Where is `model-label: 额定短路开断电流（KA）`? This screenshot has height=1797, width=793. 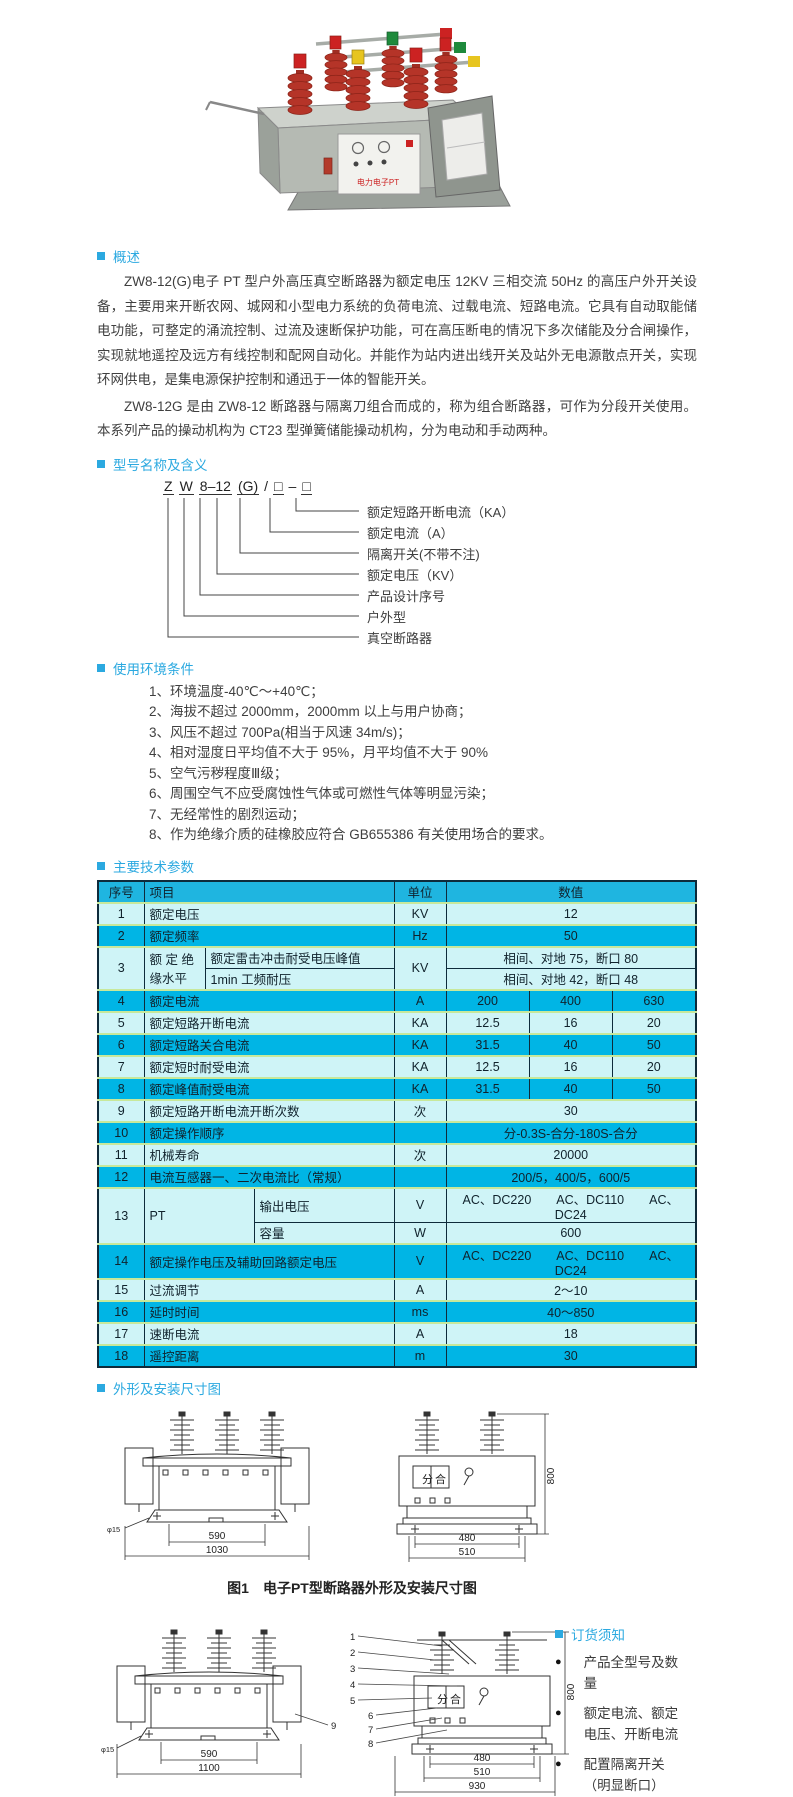 model-label: 额定短路开断电流（KA） is located at coordinates (441, 512).